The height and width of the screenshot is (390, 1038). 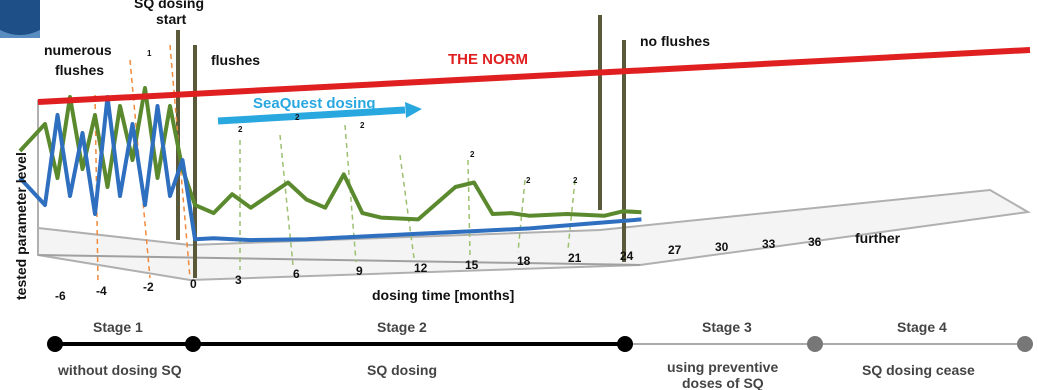 What do you see at coordinates (472, 154) in the screenshot?
I see `marker-2-3: 2` at bounding box center [472, 154].